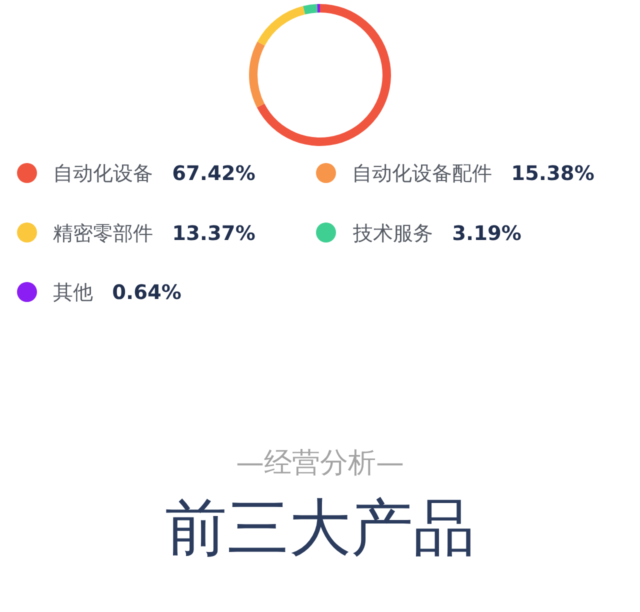  I want to click on legend-label: 技术服务, so click(393, 233).